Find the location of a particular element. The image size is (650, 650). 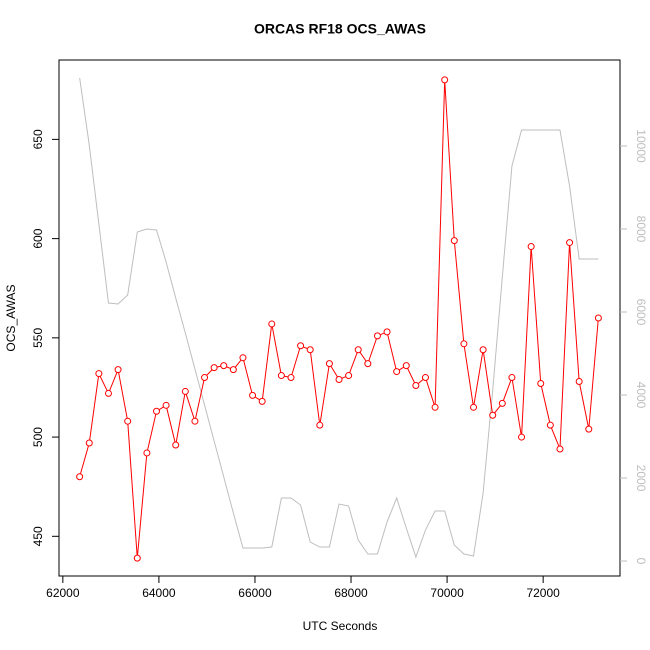

y2-tick-label: 2000 is located at coordinates (641, 478).